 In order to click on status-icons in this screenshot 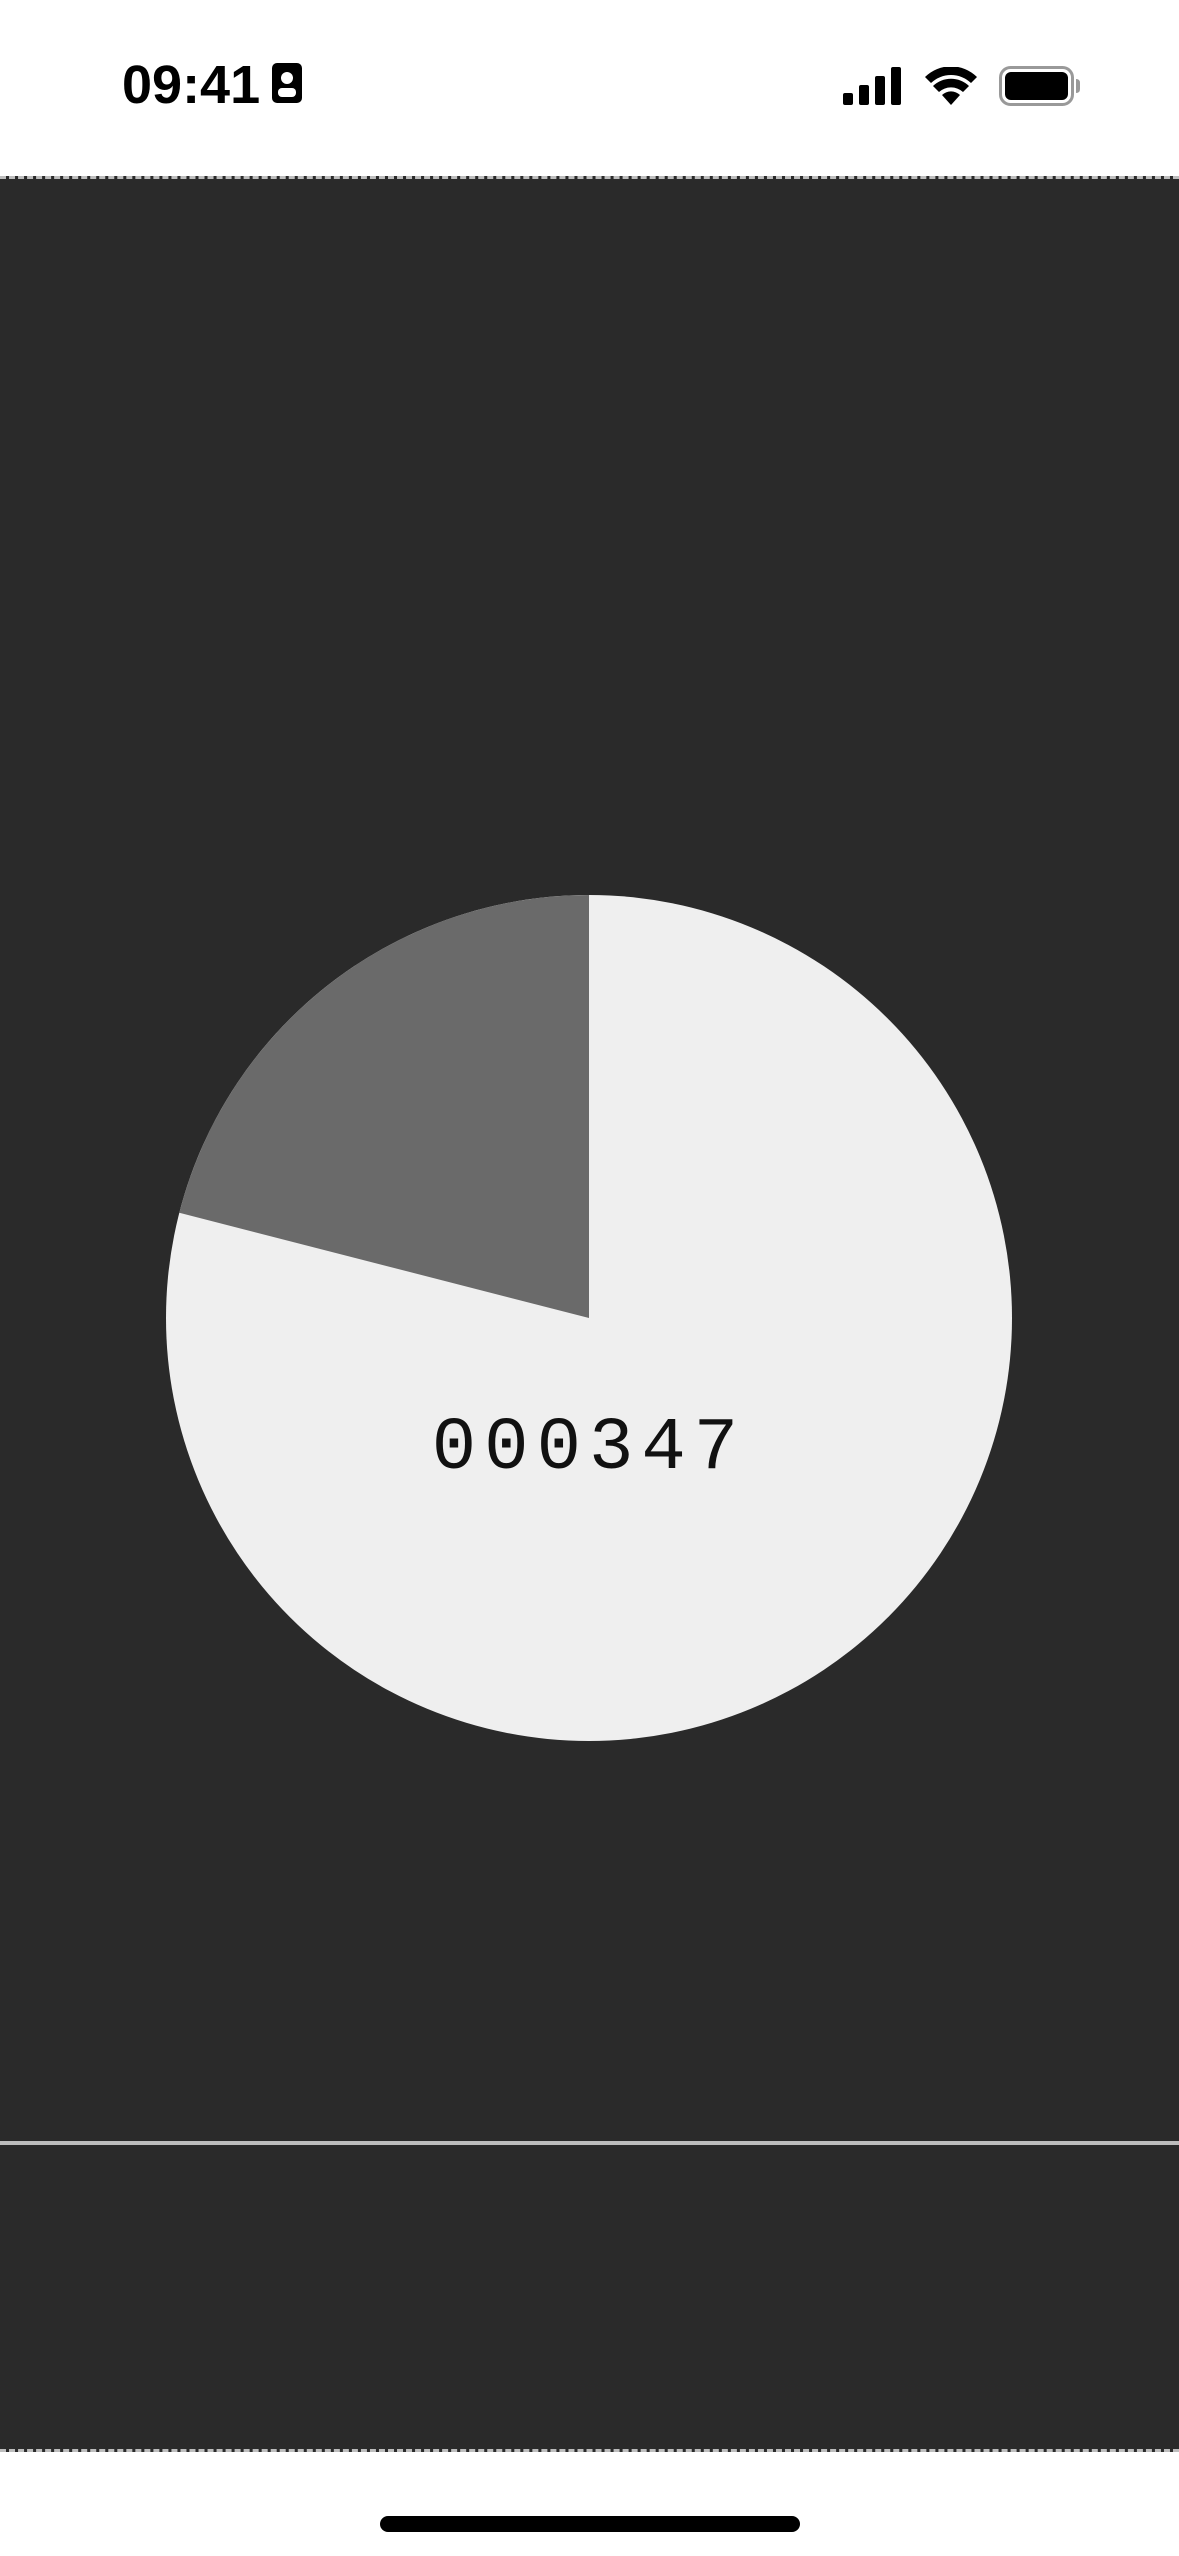, I will do `click(962, 88)`.